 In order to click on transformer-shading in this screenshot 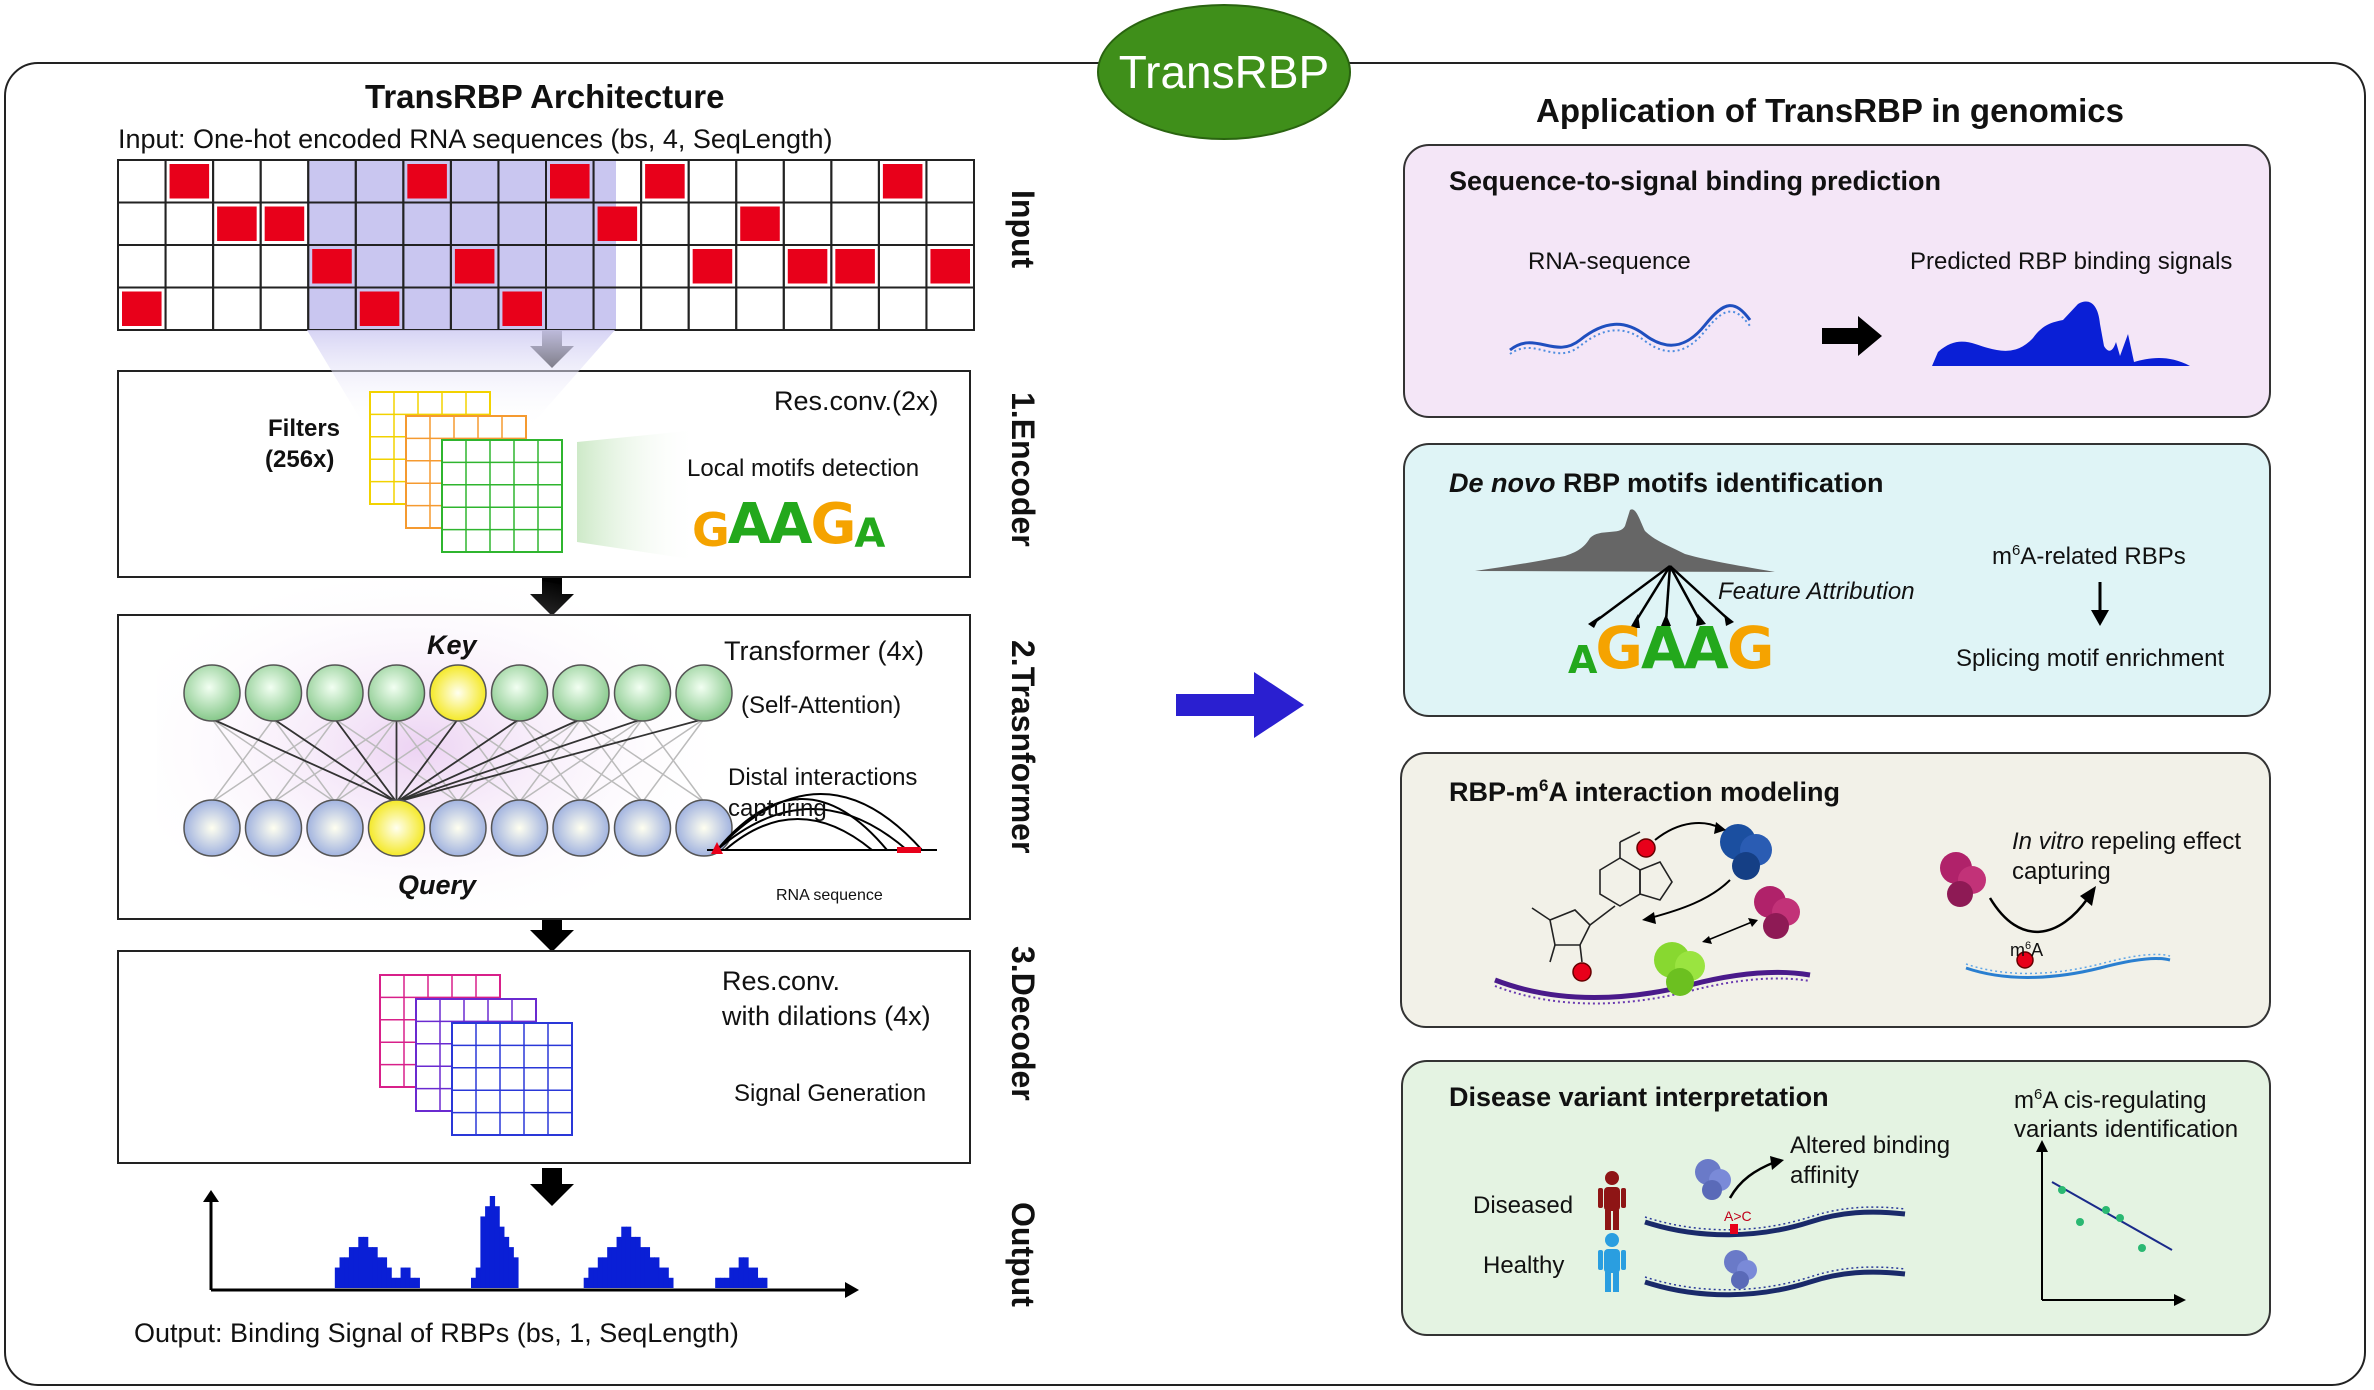, I will do `click(547, 748)`.